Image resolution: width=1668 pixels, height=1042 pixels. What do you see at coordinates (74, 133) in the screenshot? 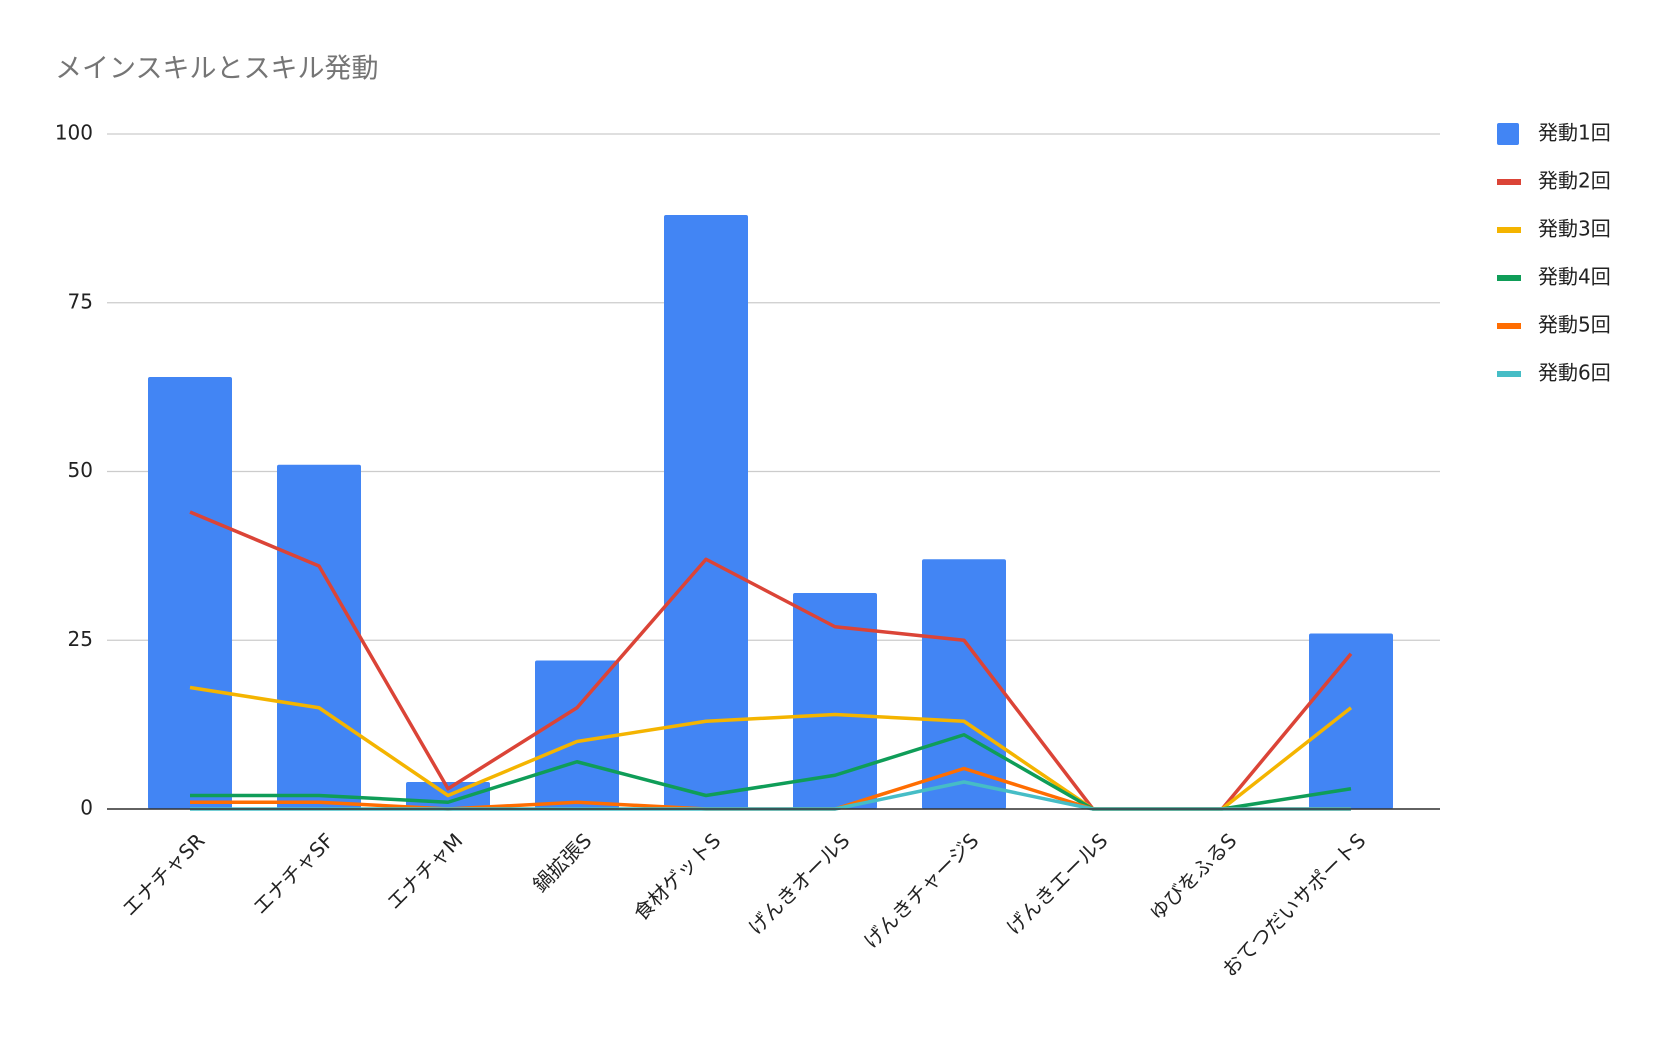
I see `y-tick-label: 100` at bounding box center [74, 133].